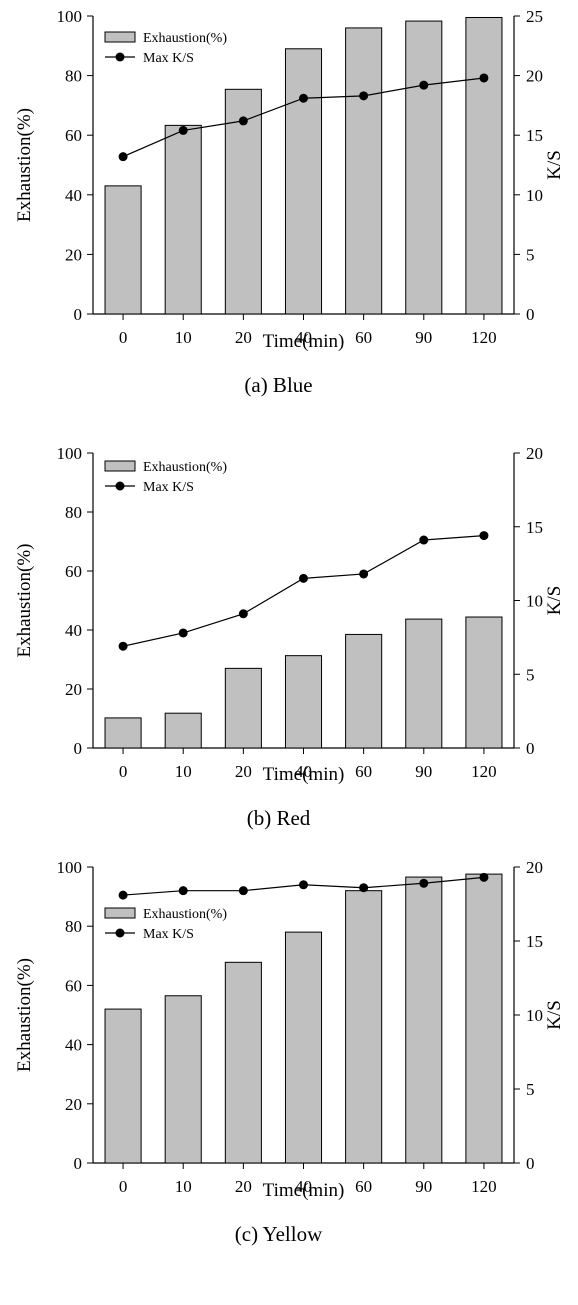 The width and height of the screenshot is (578, 1305). Describe the element at coordinates (279, 818) in the screenshot. I see `chart-caption: (b) Red` at that location.